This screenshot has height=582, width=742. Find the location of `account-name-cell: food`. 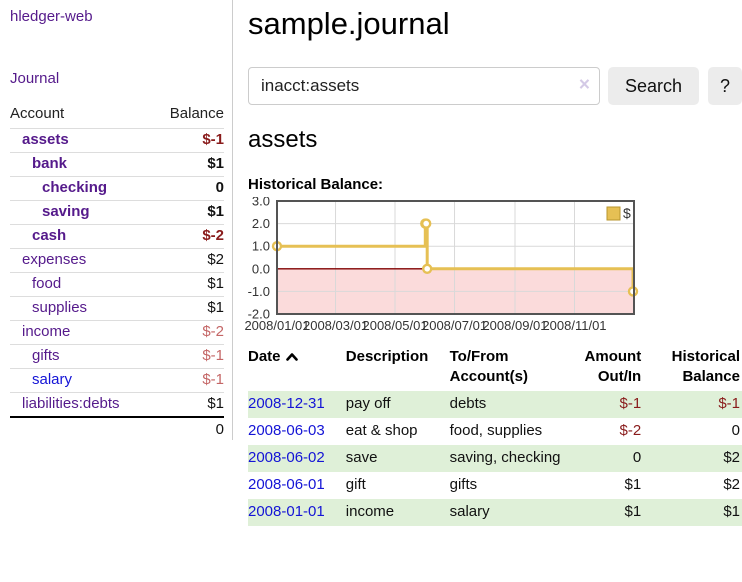

account-name-cell: food is located at coordinates (82, 284).